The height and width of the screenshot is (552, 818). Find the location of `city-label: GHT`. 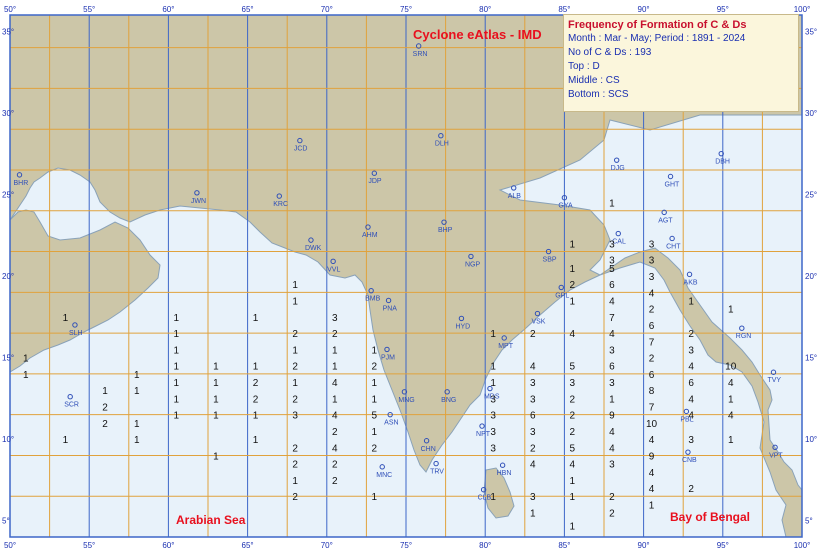

city-label: GHT is located at coordinates (673, 184).